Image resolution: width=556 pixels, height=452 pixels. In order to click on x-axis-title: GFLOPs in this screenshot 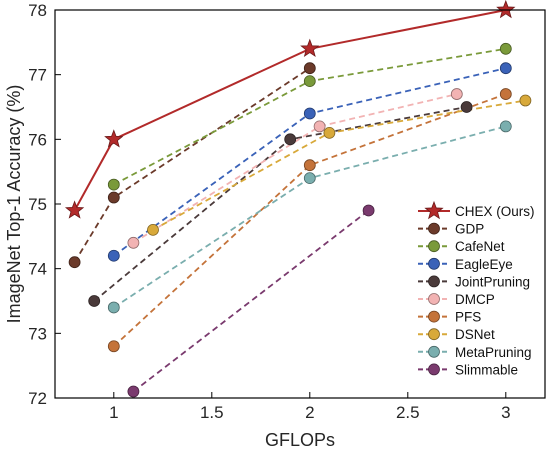, I will do `click(300, 440)`.